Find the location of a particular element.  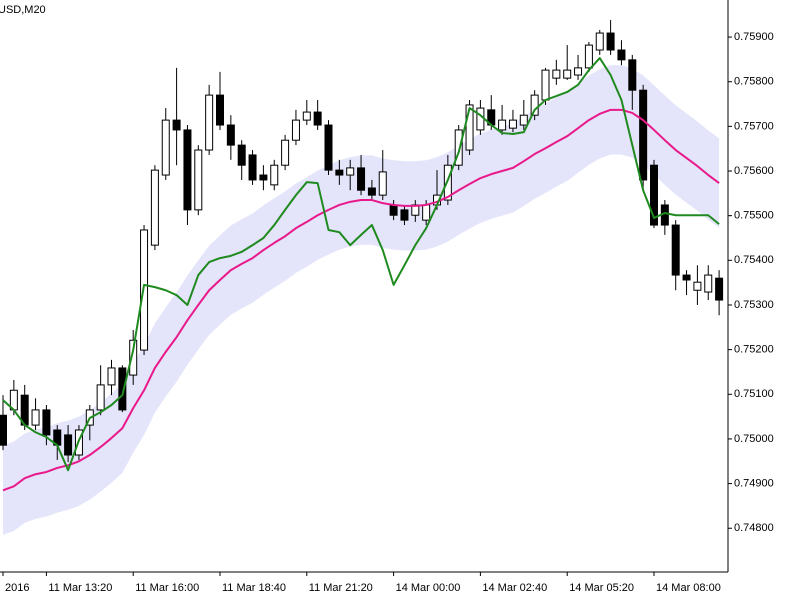

y-tick-label: 0.74900 is located at coordinates (754, 483).